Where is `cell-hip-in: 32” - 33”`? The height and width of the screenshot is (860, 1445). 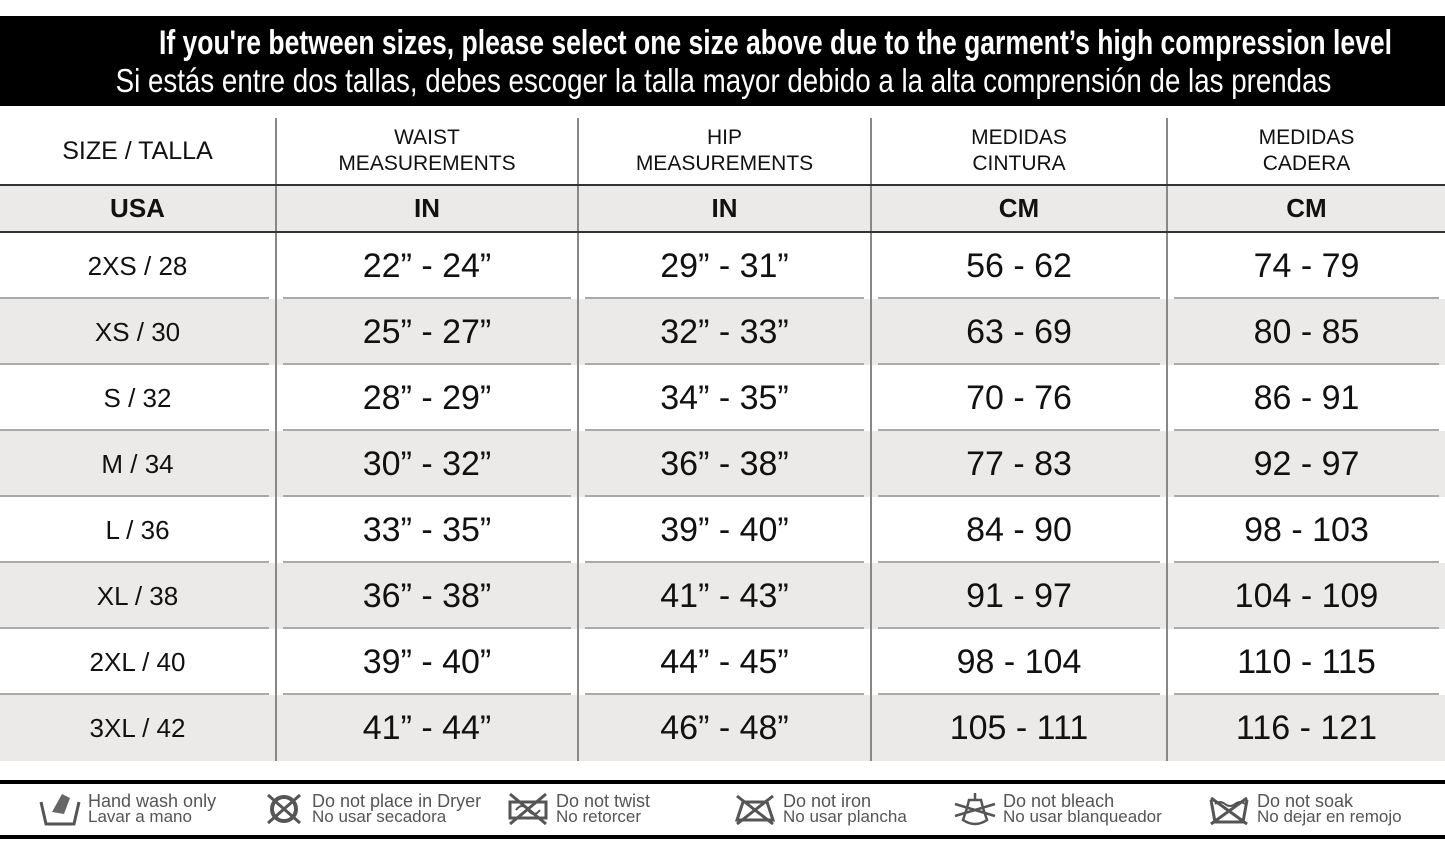
cell-hip-in: 32” - 33” is located at coordinates (723, 332).